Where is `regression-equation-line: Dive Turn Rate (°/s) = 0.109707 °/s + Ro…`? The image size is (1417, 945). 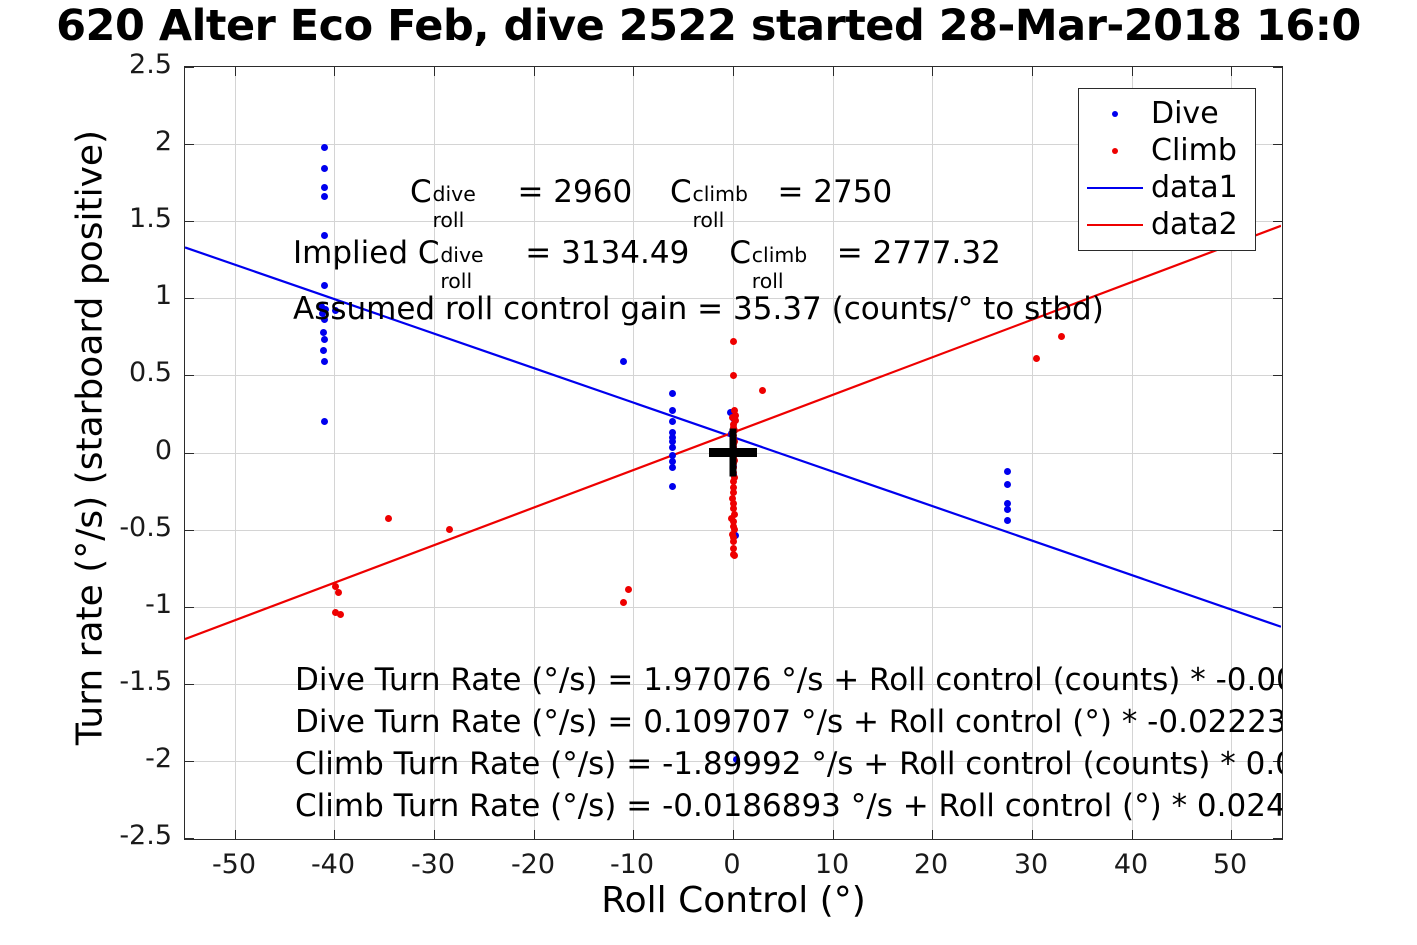 regression-equation-line: Dive Turn Rate (°/s) = 0.109707 °/s + Ro… is located at coordinates (789, 722).